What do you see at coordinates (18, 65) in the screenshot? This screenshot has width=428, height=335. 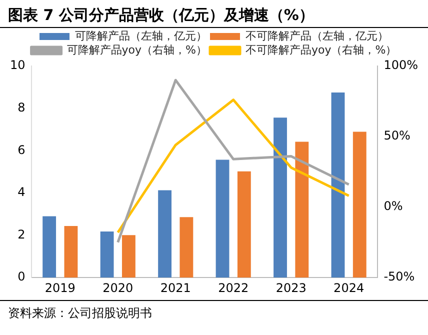 I see `y-tick-label: 10` at bounding box center [18, 65].